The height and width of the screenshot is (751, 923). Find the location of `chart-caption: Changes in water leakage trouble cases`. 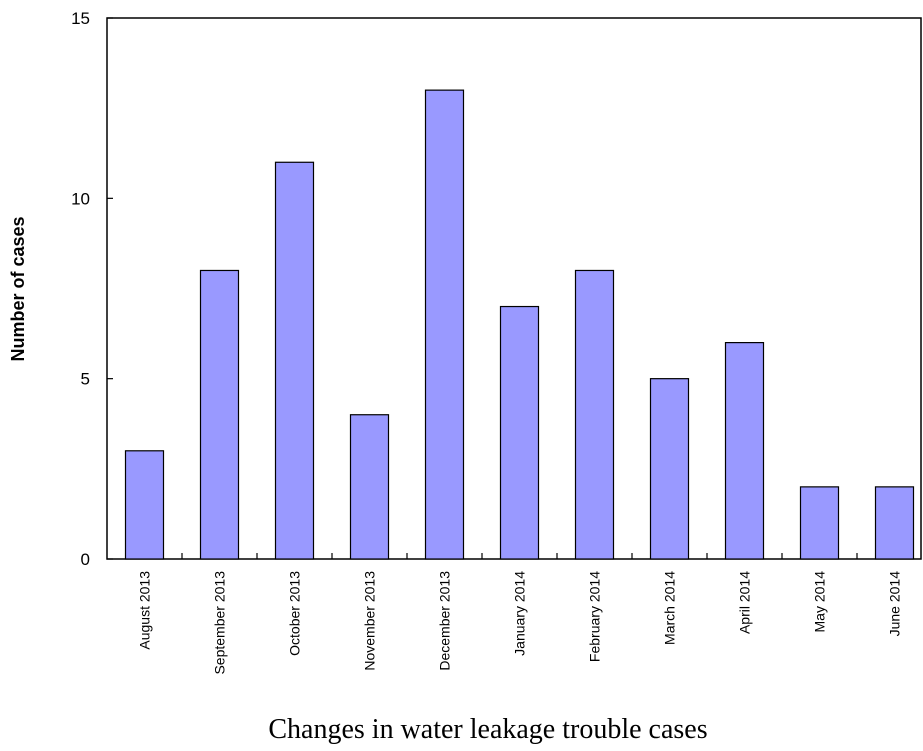

chart-caption: Changes in water leakage trouble cases is located at coordinates (487, 729).